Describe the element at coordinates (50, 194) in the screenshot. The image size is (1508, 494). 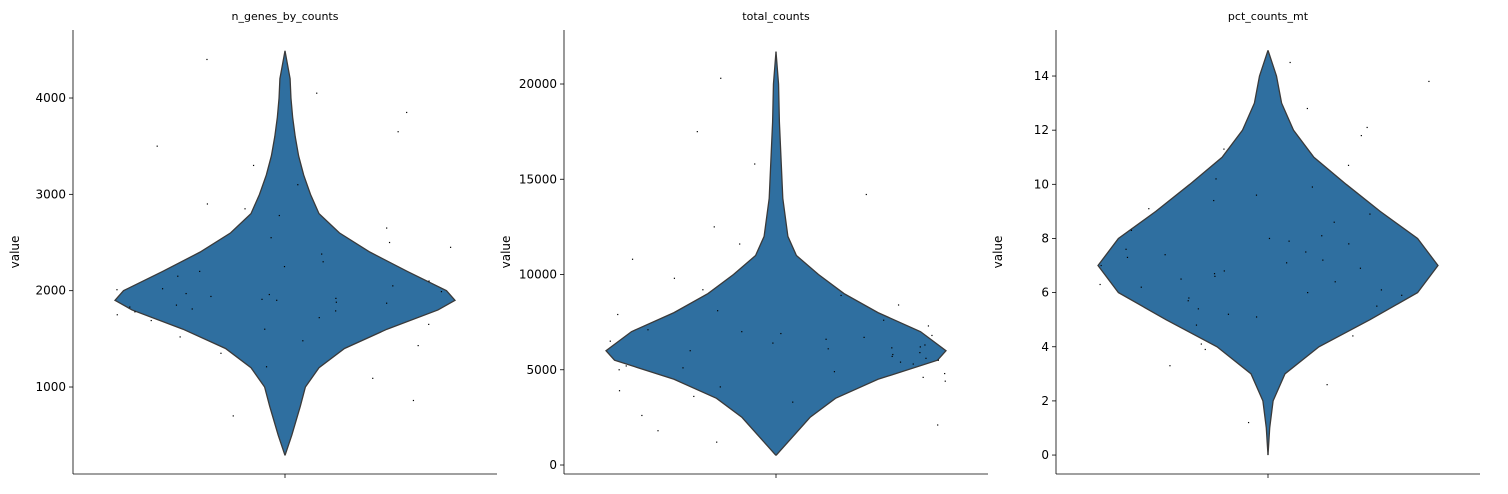
I see `y-tick-label: 3000` at that location.